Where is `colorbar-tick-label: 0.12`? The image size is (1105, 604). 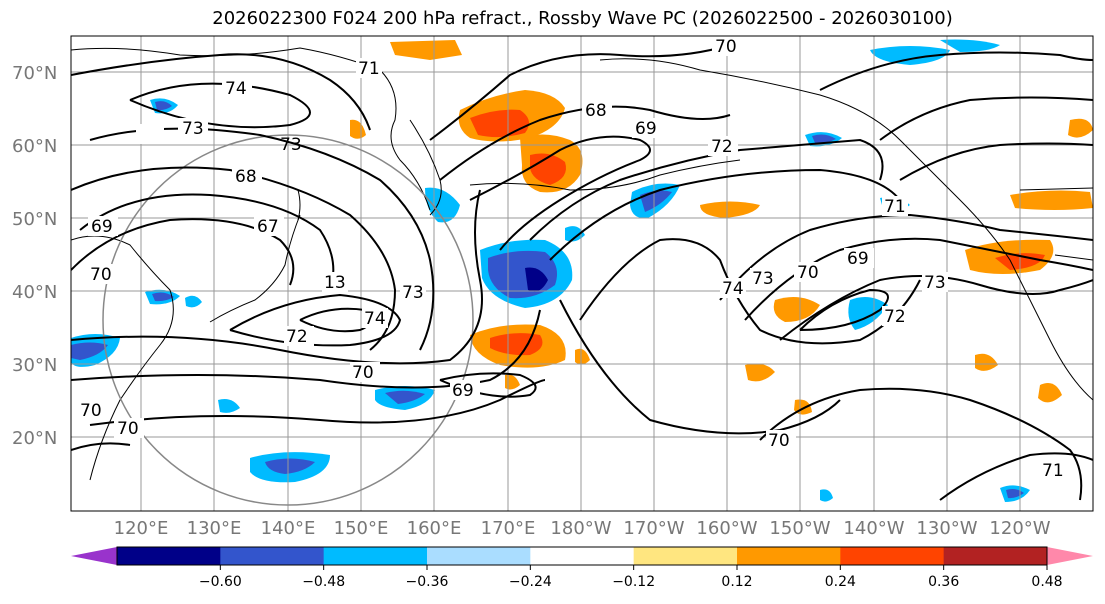 colorbar-tick-label: 0.12 is located at coordinates (736, 582).